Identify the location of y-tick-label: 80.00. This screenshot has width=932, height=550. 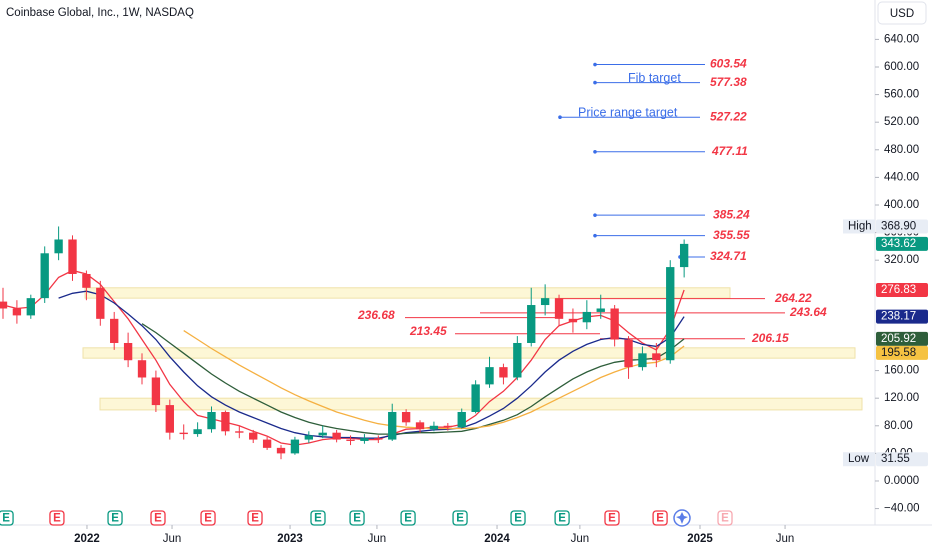
(898, 426).